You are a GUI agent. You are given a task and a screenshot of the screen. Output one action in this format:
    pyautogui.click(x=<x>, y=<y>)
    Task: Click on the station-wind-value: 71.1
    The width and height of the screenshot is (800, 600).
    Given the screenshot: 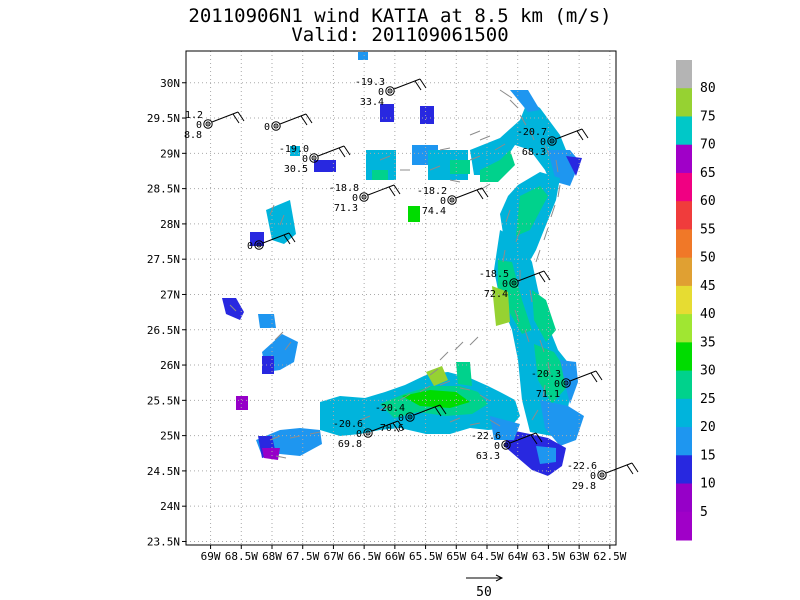 What is the action you would take?
    pyautogui.click(x=548, y=394)
    